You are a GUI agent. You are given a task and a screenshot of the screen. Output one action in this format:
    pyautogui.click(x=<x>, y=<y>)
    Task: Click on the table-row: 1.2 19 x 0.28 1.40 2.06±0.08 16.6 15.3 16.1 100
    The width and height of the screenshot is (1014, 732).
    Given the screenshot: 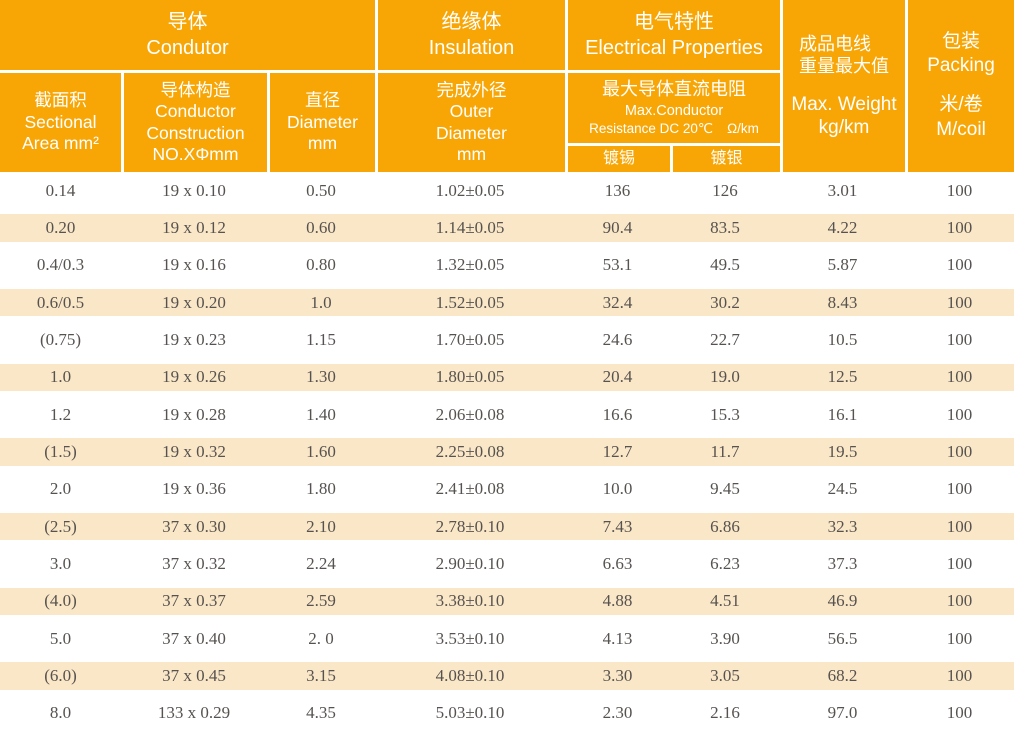 What is the action you would take?
    pyautogui.click(x=507, y=414)
    